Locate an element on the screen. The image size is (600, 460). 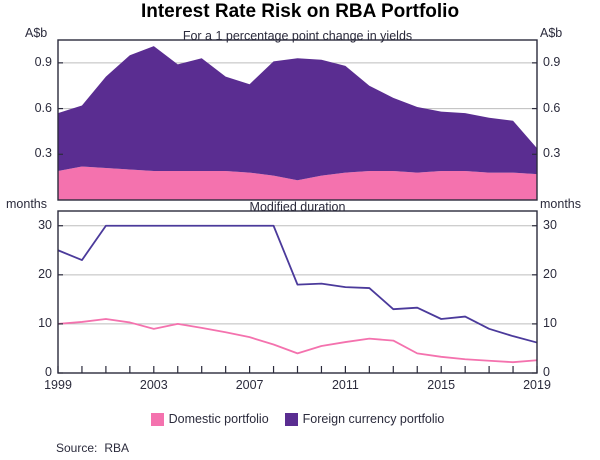
legend-item-foreign: Foreign currency portfolio is located at coordinates (364, 419).